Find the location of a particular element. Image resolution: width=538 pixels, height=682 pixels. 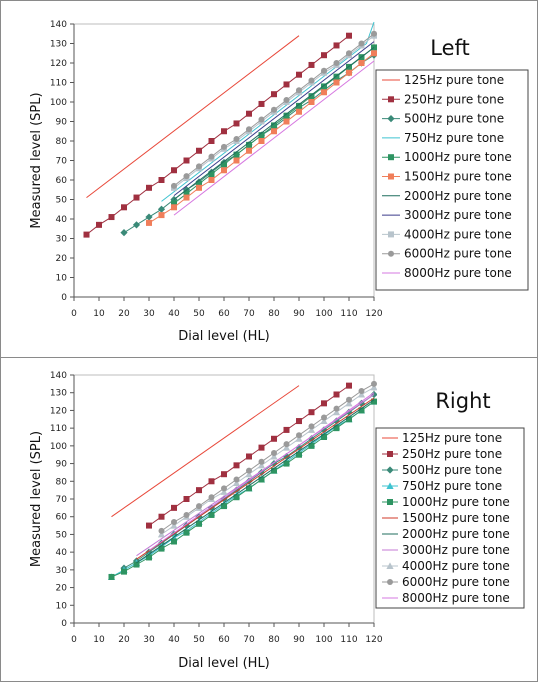

x-tick-label: 70 is located at coordinates (249, 314).